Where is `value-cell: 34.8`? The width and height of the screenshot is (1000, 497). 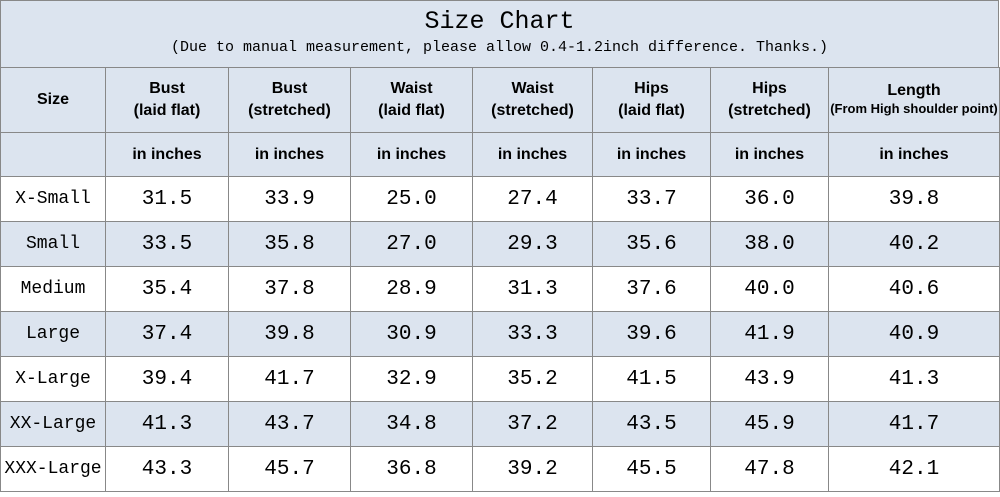 value-cell: 34.8 is located at coordinates (411, 424).